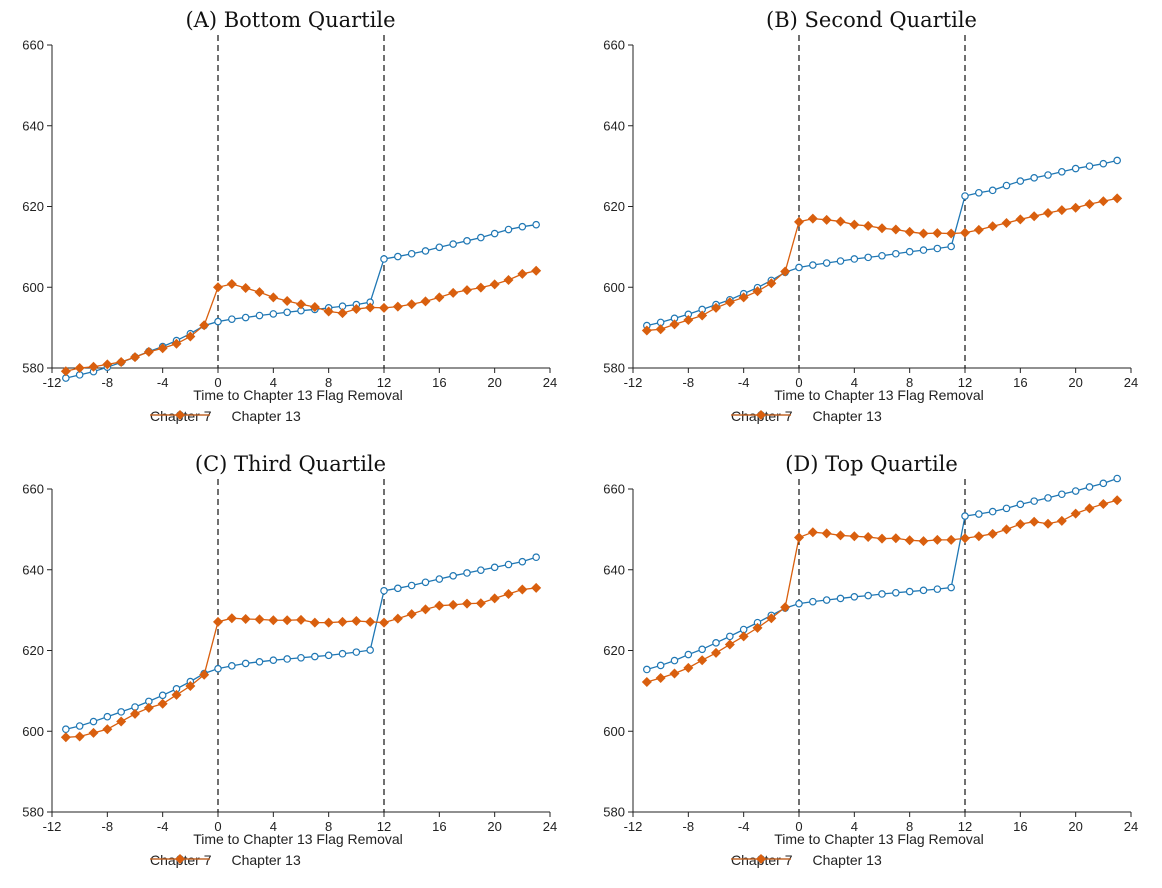 This screenshot has height=888, width=1162. Describe the element at coordinates (33, 45) in the screenshot. I see `y-tick-label: 660` at that location.